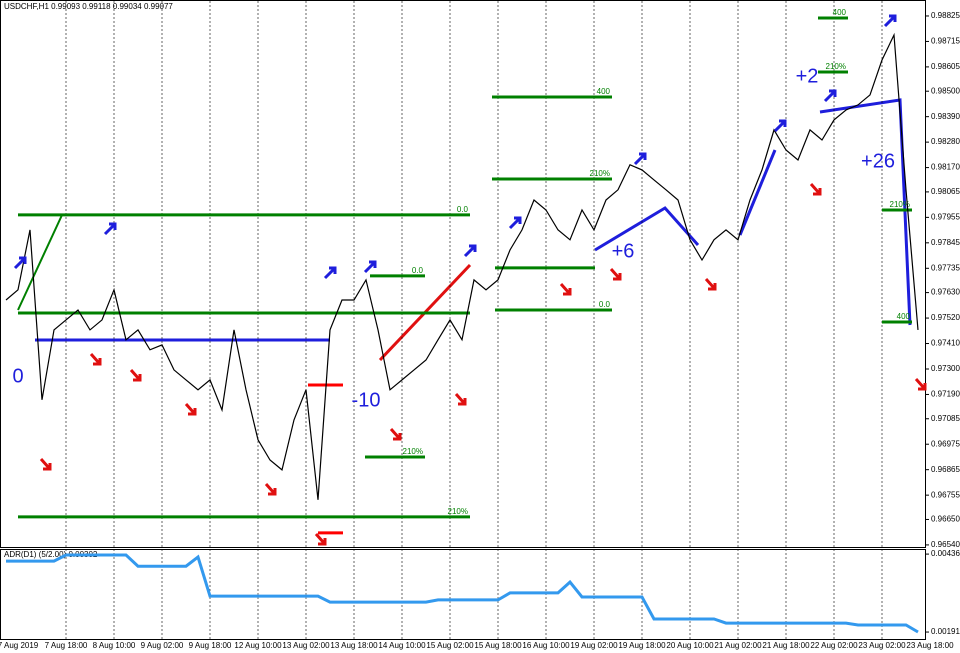 This screenshot has width=960, height=653. Describe the element at coordinates (834, 645) in the screenshot. I see `x-tick-label: 22 Aug 02:00` at that location.